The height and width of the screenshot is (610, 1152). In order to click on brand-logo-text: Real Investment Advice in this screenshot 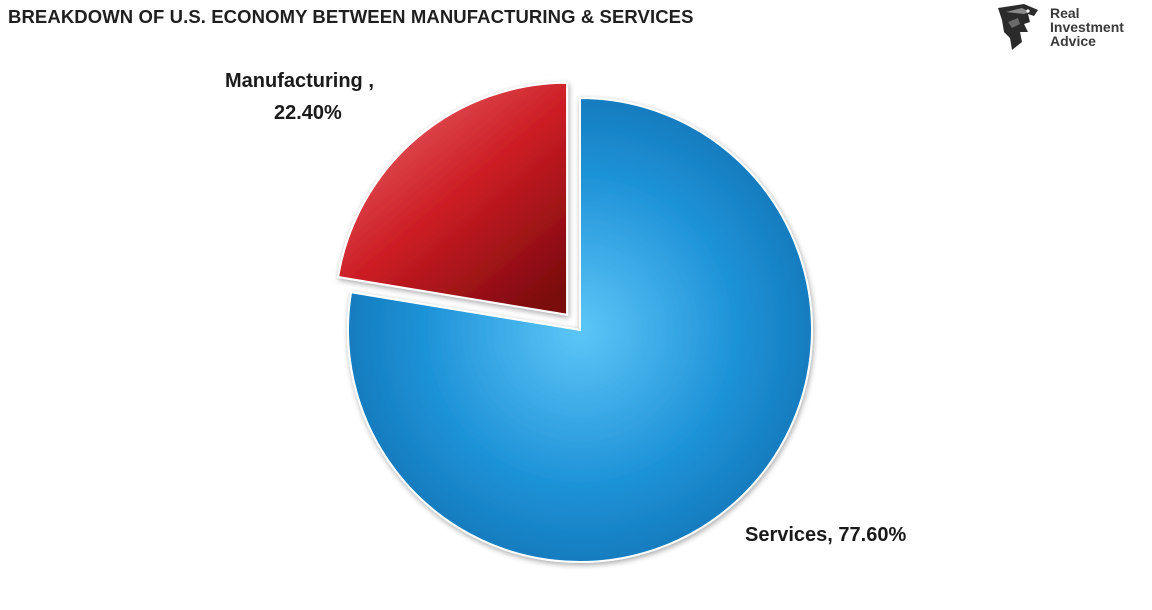, I will do `click(1087, 27)`.